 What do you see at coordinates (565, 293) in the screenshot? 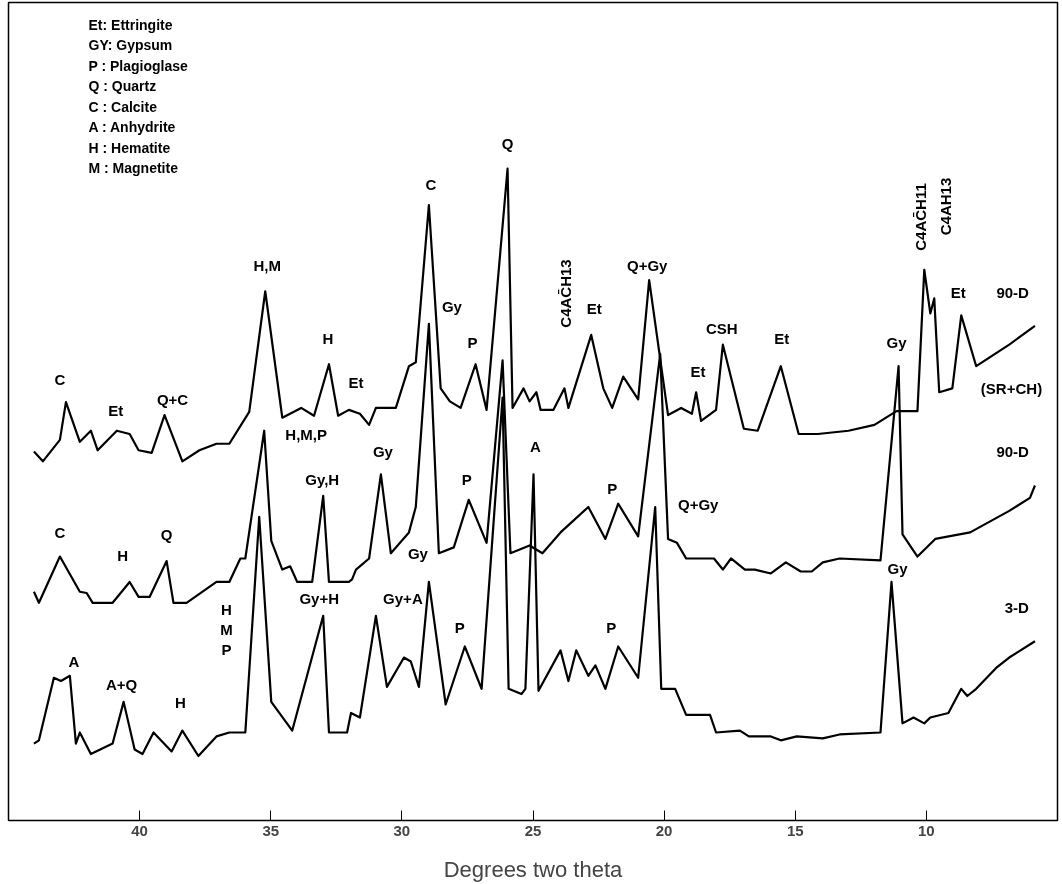
I see `annotation: C4AC̄H13` at bounding box center [565, 293].